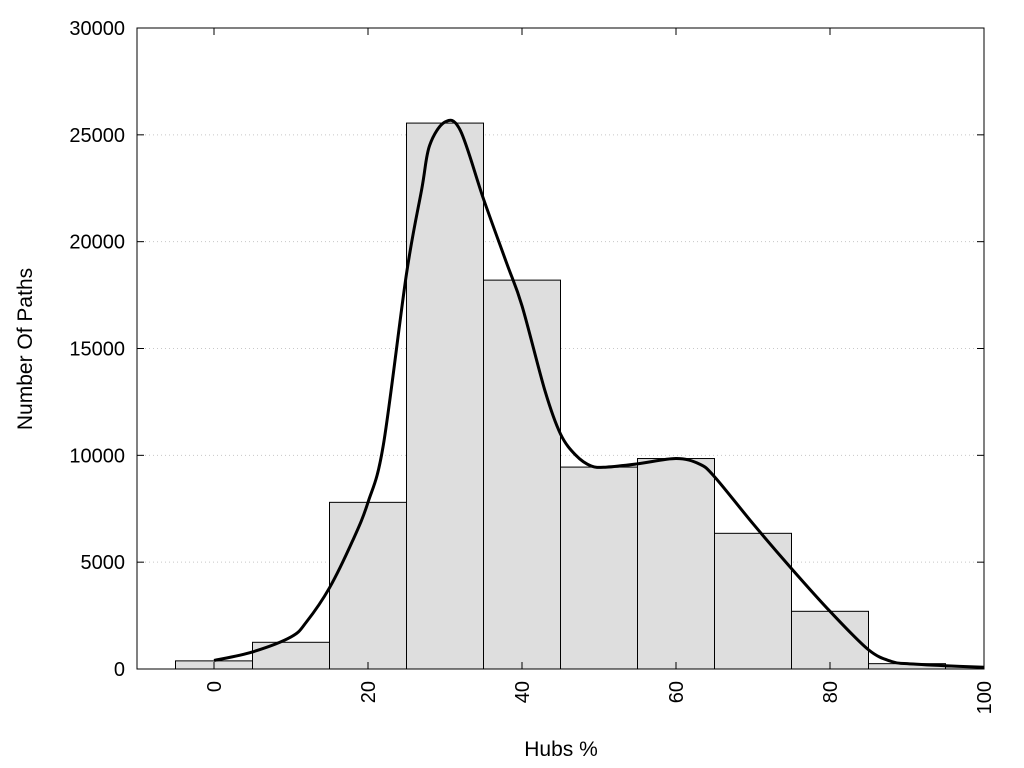  Describe the element at coordinates (25, 349) in the screenshot. I see `y-axis-label: Number Of Paths` at that location.